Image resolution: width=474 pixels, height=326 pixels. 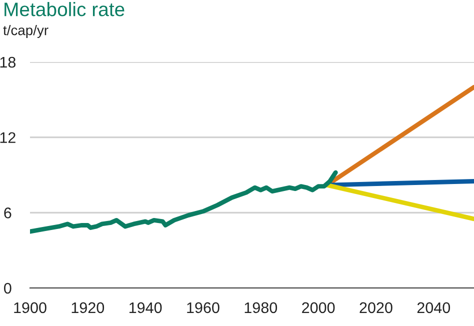 What do you see at coordinates (184, 202) in the screenshot?
I see `line-series` at bounding box center [184, 202].